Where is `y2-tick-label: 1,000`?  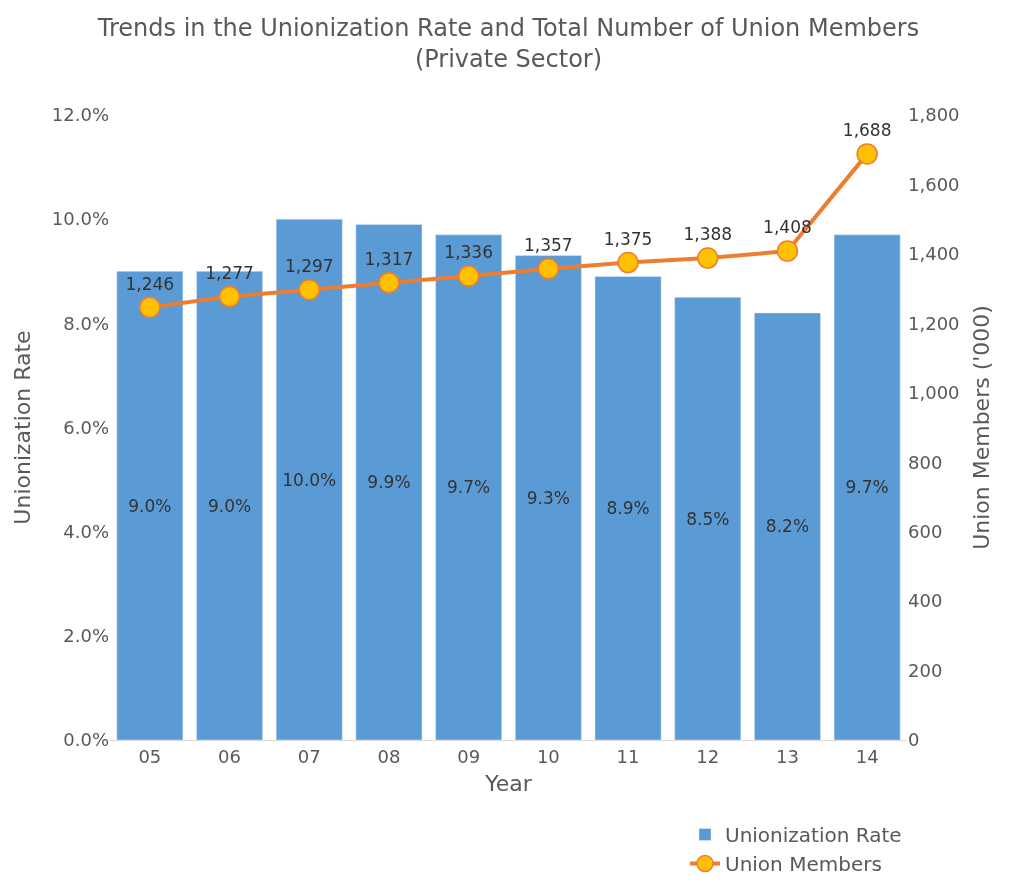 y2-tick-label: 1,000 is located at coordinates (934, 393).